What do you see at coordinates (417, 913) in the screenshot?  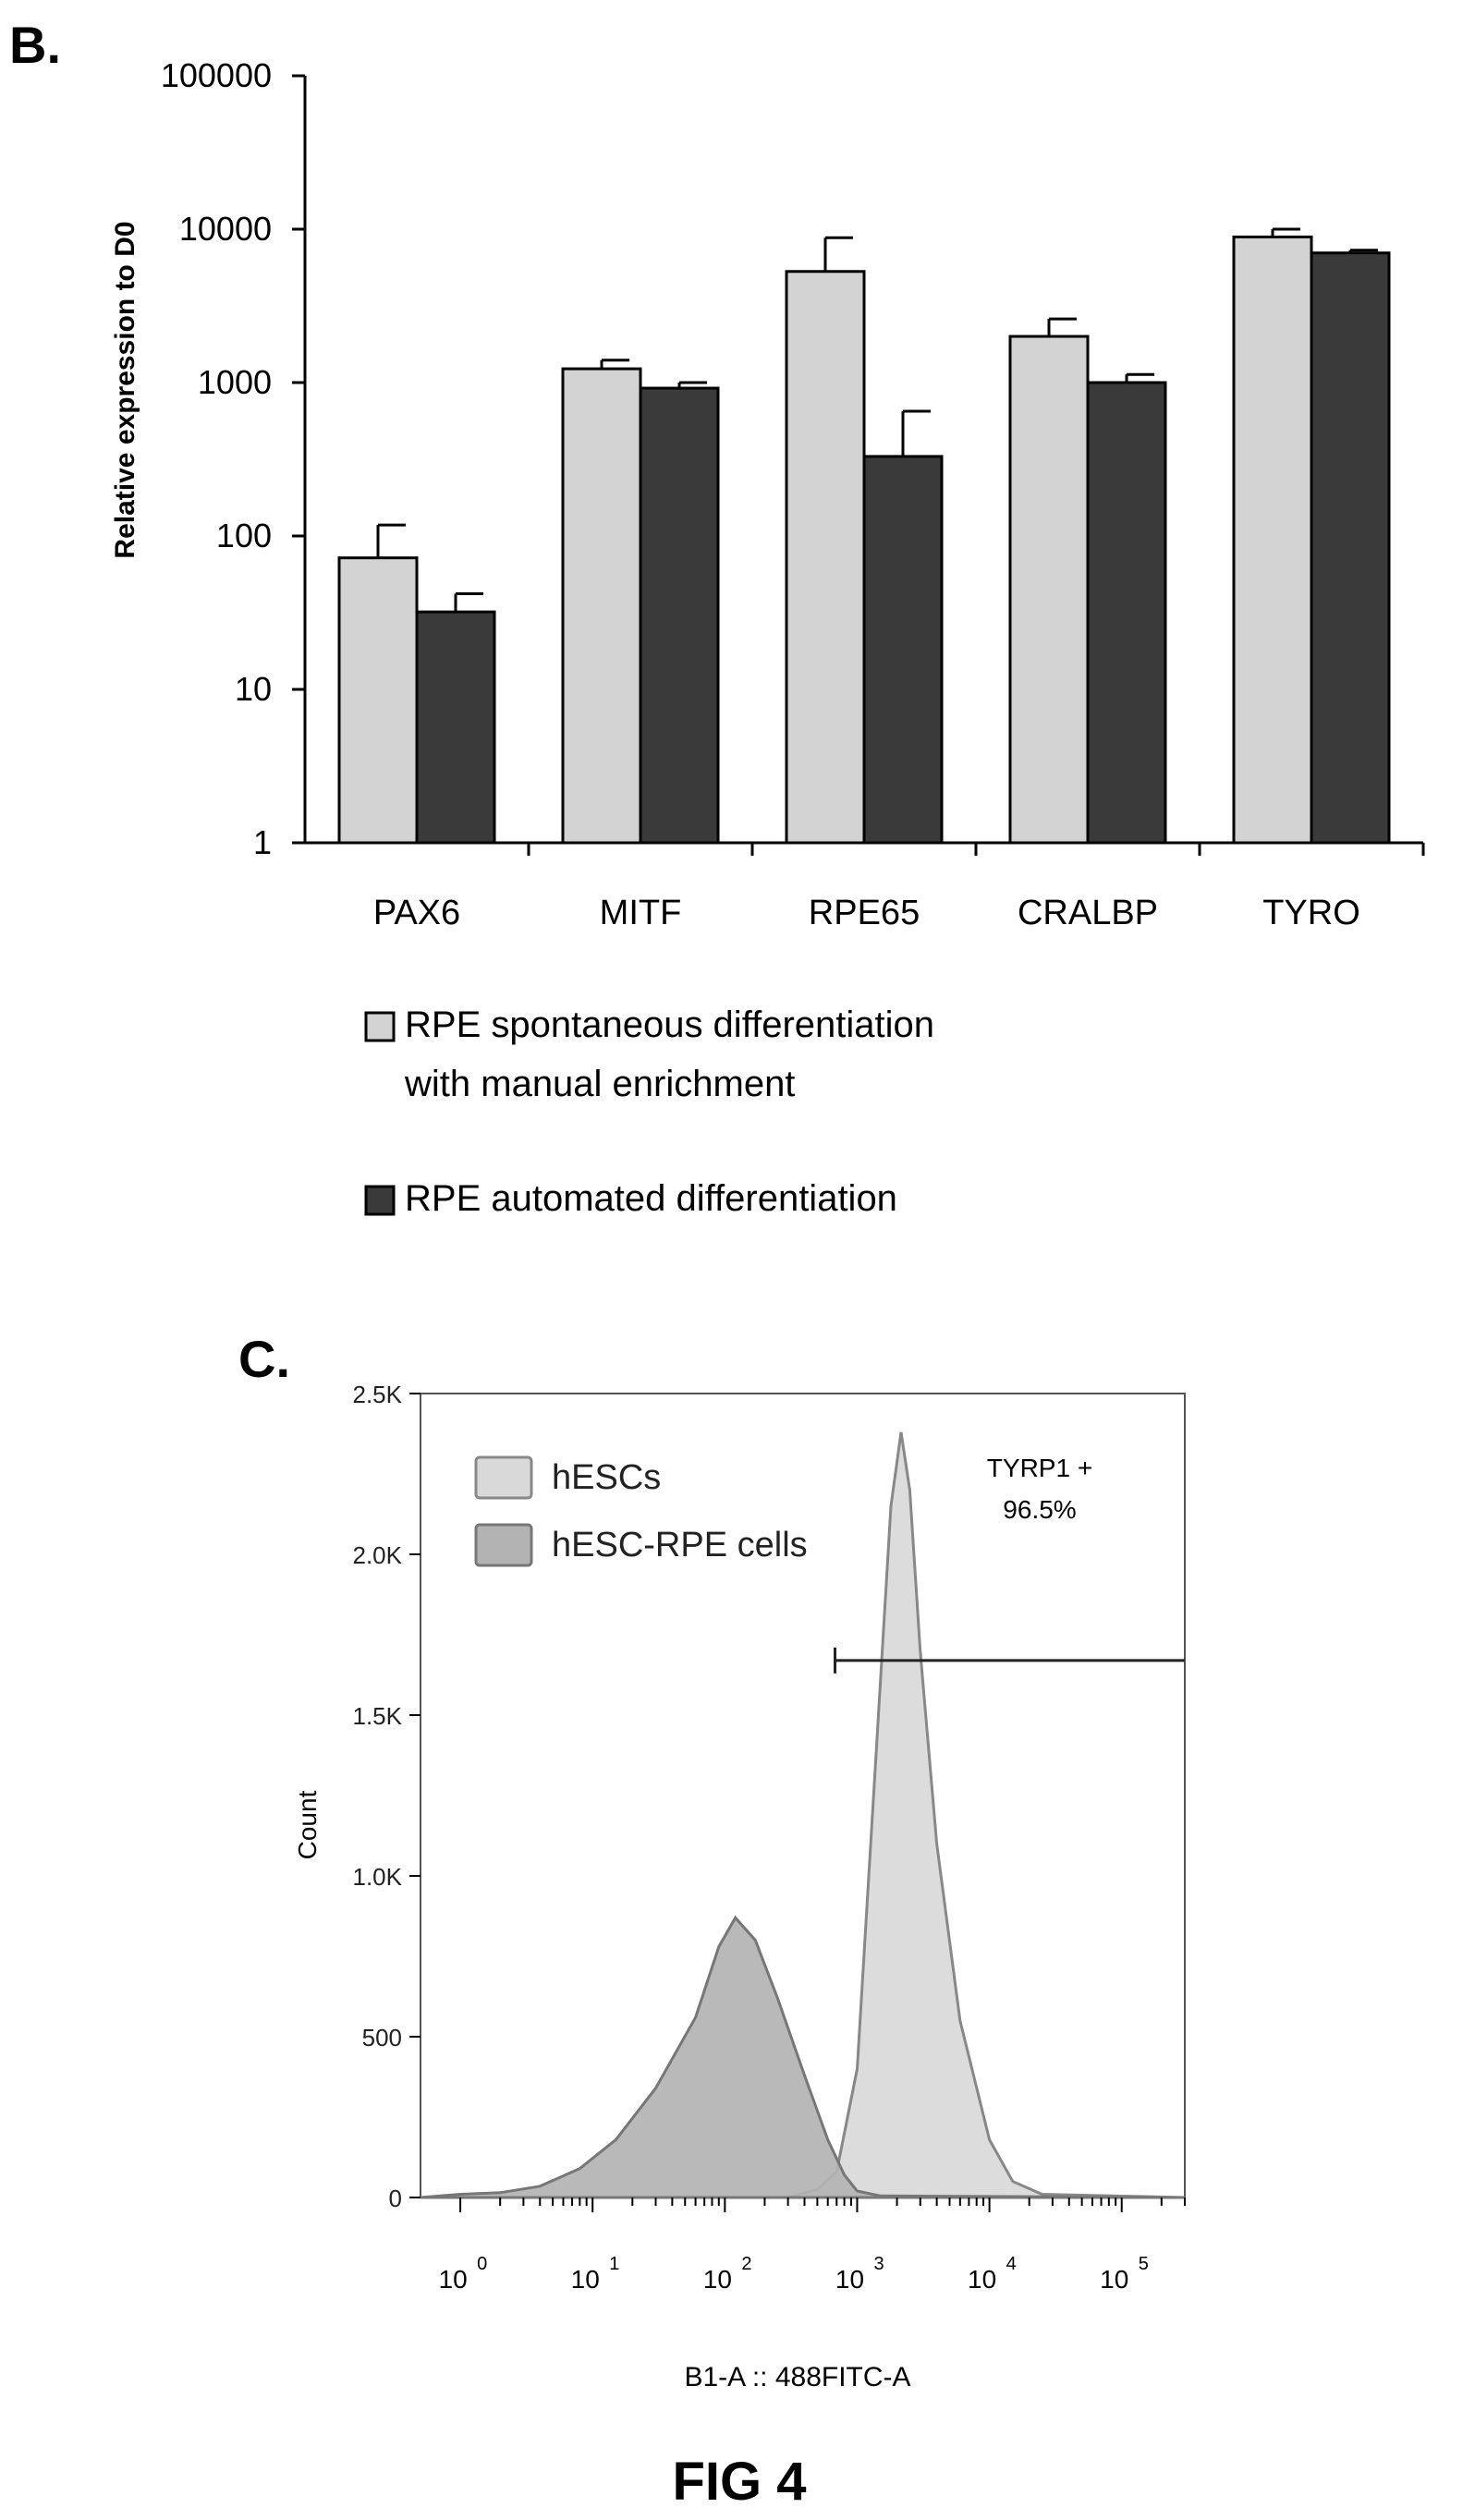 I see `x-tick-label: PAX6` at bounding box center [417, 913].